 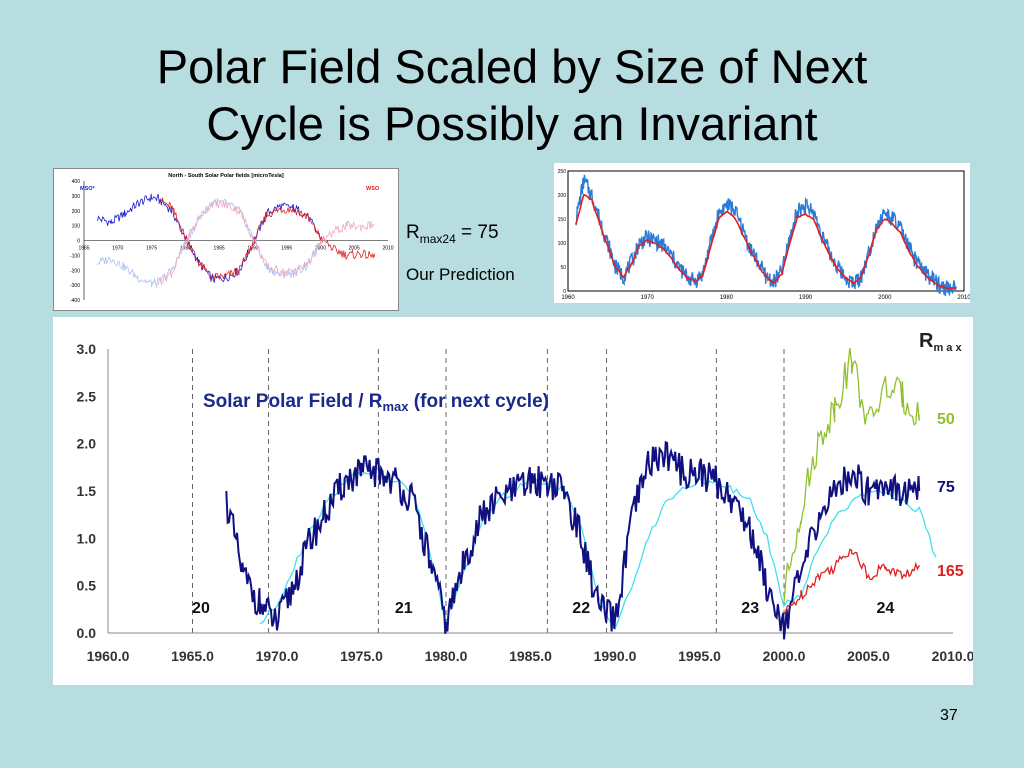 What do you see at coordinates (562, 196) in the screenshot?
I see `sunspot-y-tick: 200` at bounding box center [562, 196].